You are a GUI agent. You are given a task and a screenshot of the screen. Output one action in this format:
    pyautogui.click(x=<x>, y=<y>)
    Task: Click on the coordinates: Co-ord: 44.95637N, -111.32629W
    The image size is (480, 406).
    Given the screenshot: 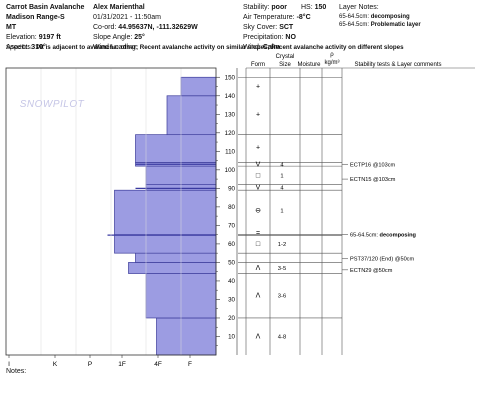 What is the action you would take?
    pyautogui.click(x=145, y=27)
    